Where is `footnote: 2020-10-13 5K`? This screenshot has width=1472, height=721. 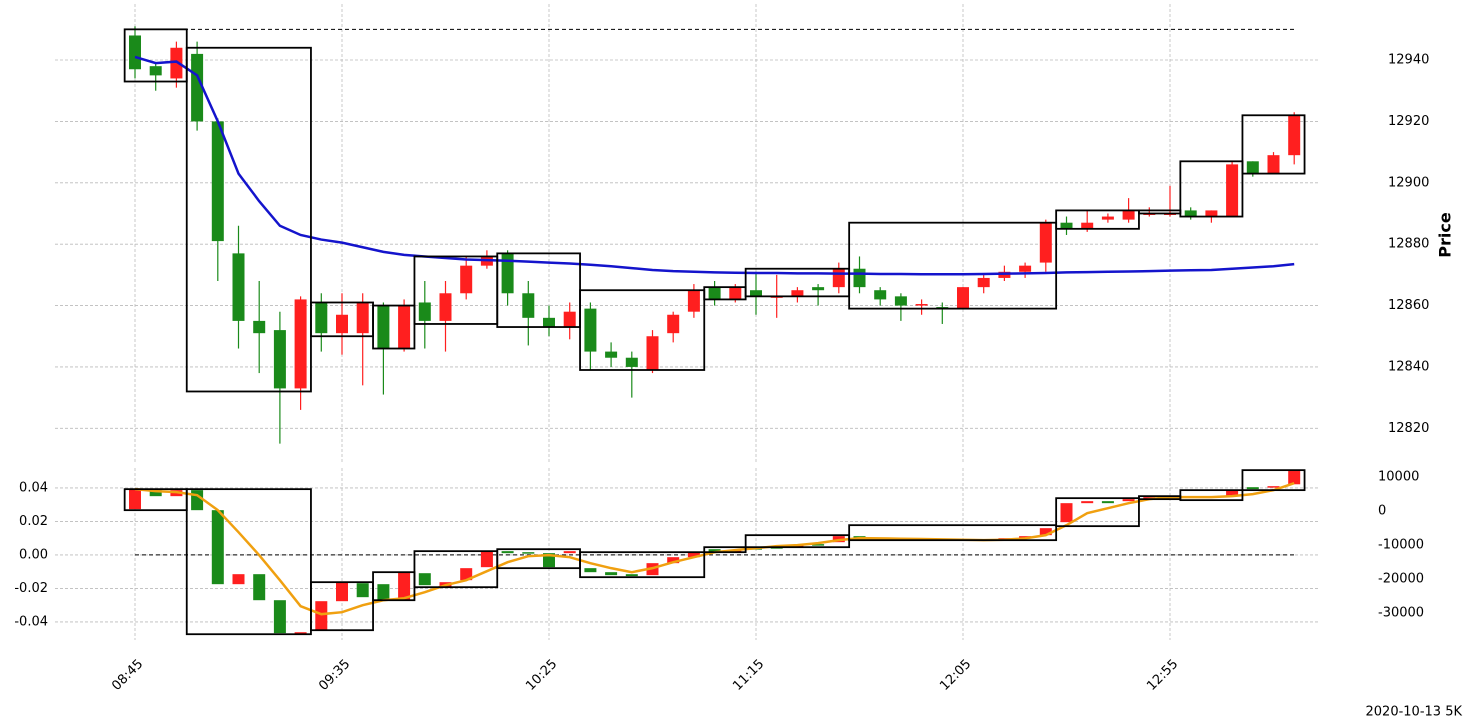 footnote: 2020-10-13 5K is located at coordinates (1414, 712).